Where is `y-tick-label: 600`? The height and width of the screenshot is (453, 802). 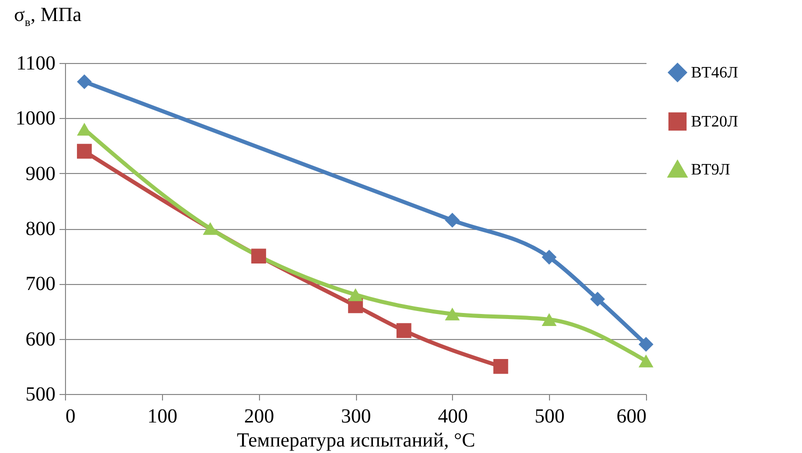 y-tick-label: 600 is located at coordinates (41, 339).